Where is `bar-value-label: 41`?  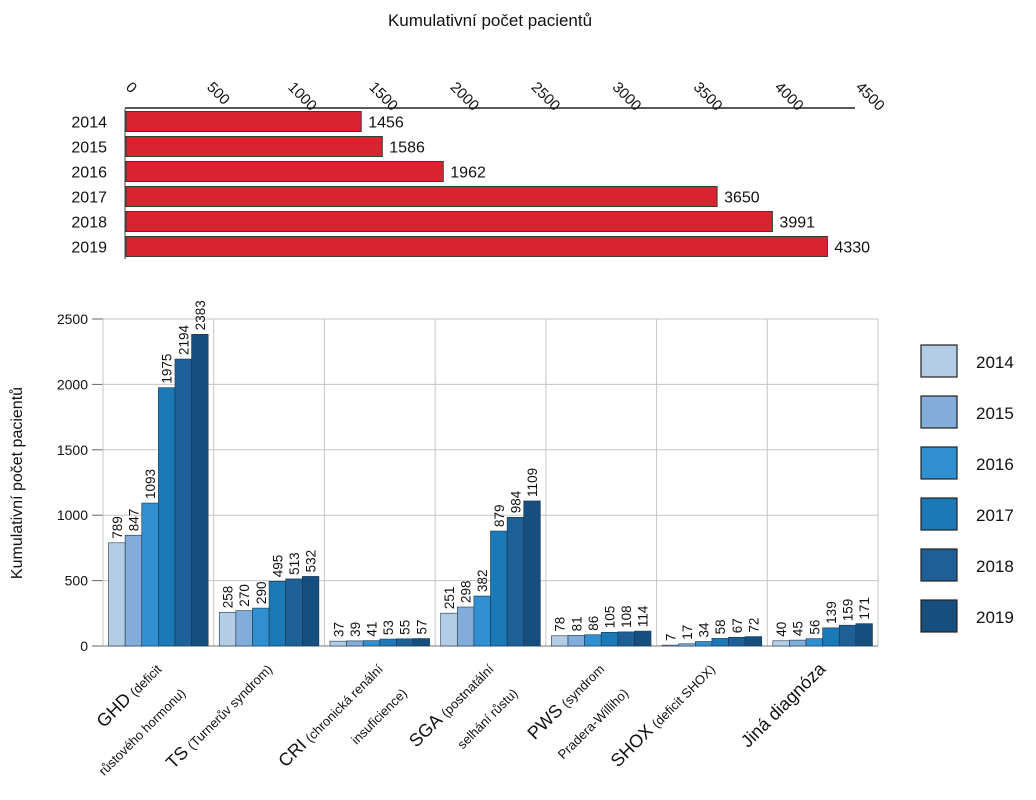
bar-value-label: 41 is located at coordinates (371, 629).